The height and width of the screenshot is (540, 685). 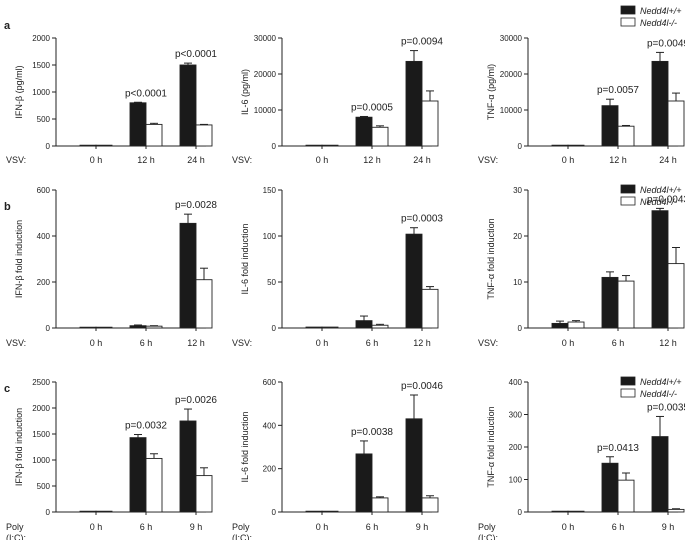 What do you see at coordinates (658, 394) in the screenshot?
I see `legend-label-ko: Nedd4l-/-` at bounding box center [658, 394].